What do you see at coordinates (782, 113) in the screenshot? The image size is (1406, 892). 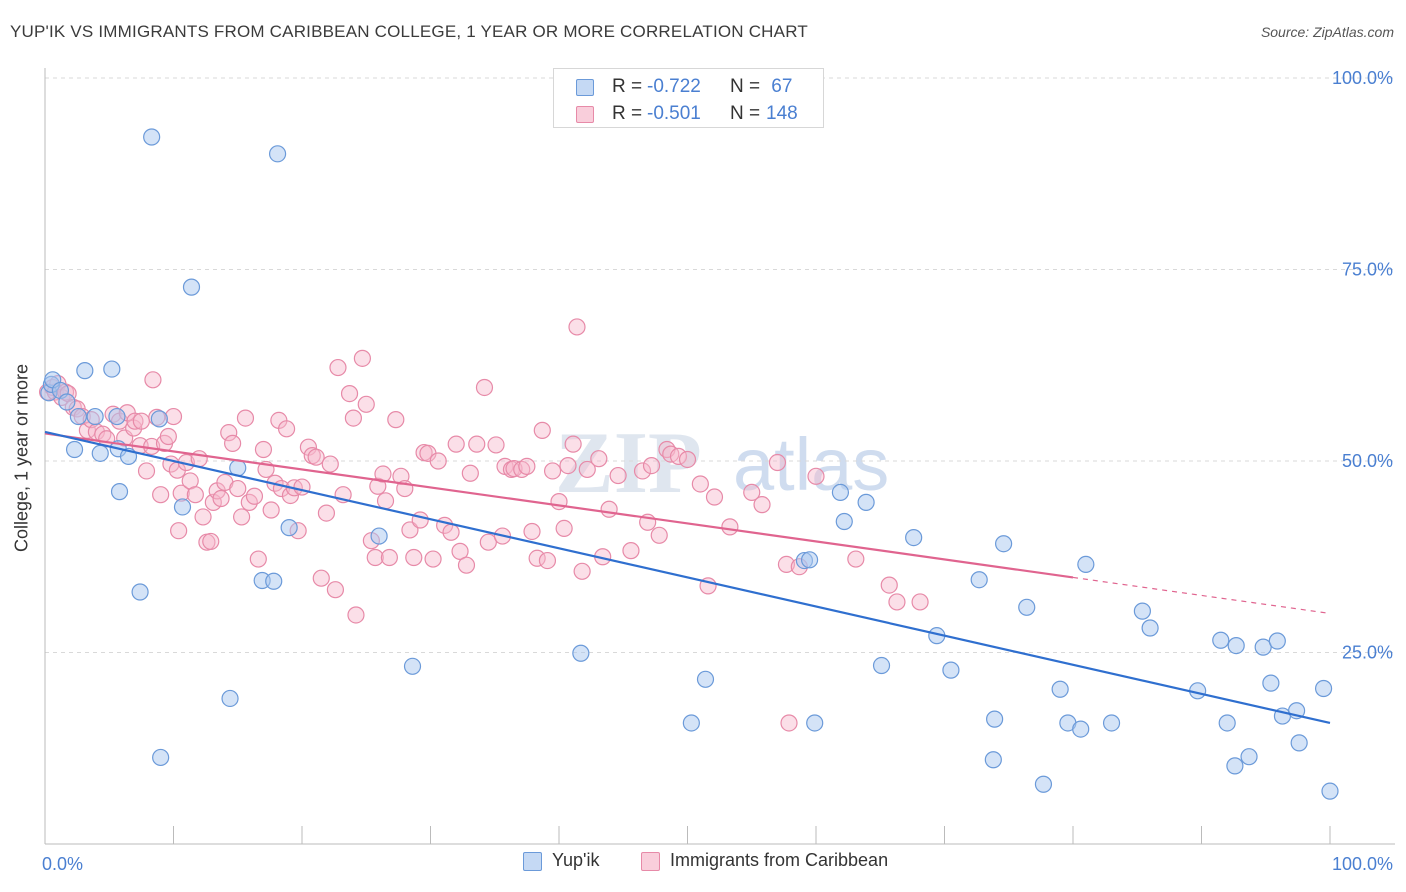 I see `legend-n-value: 148` at bounding box center [782, 113].